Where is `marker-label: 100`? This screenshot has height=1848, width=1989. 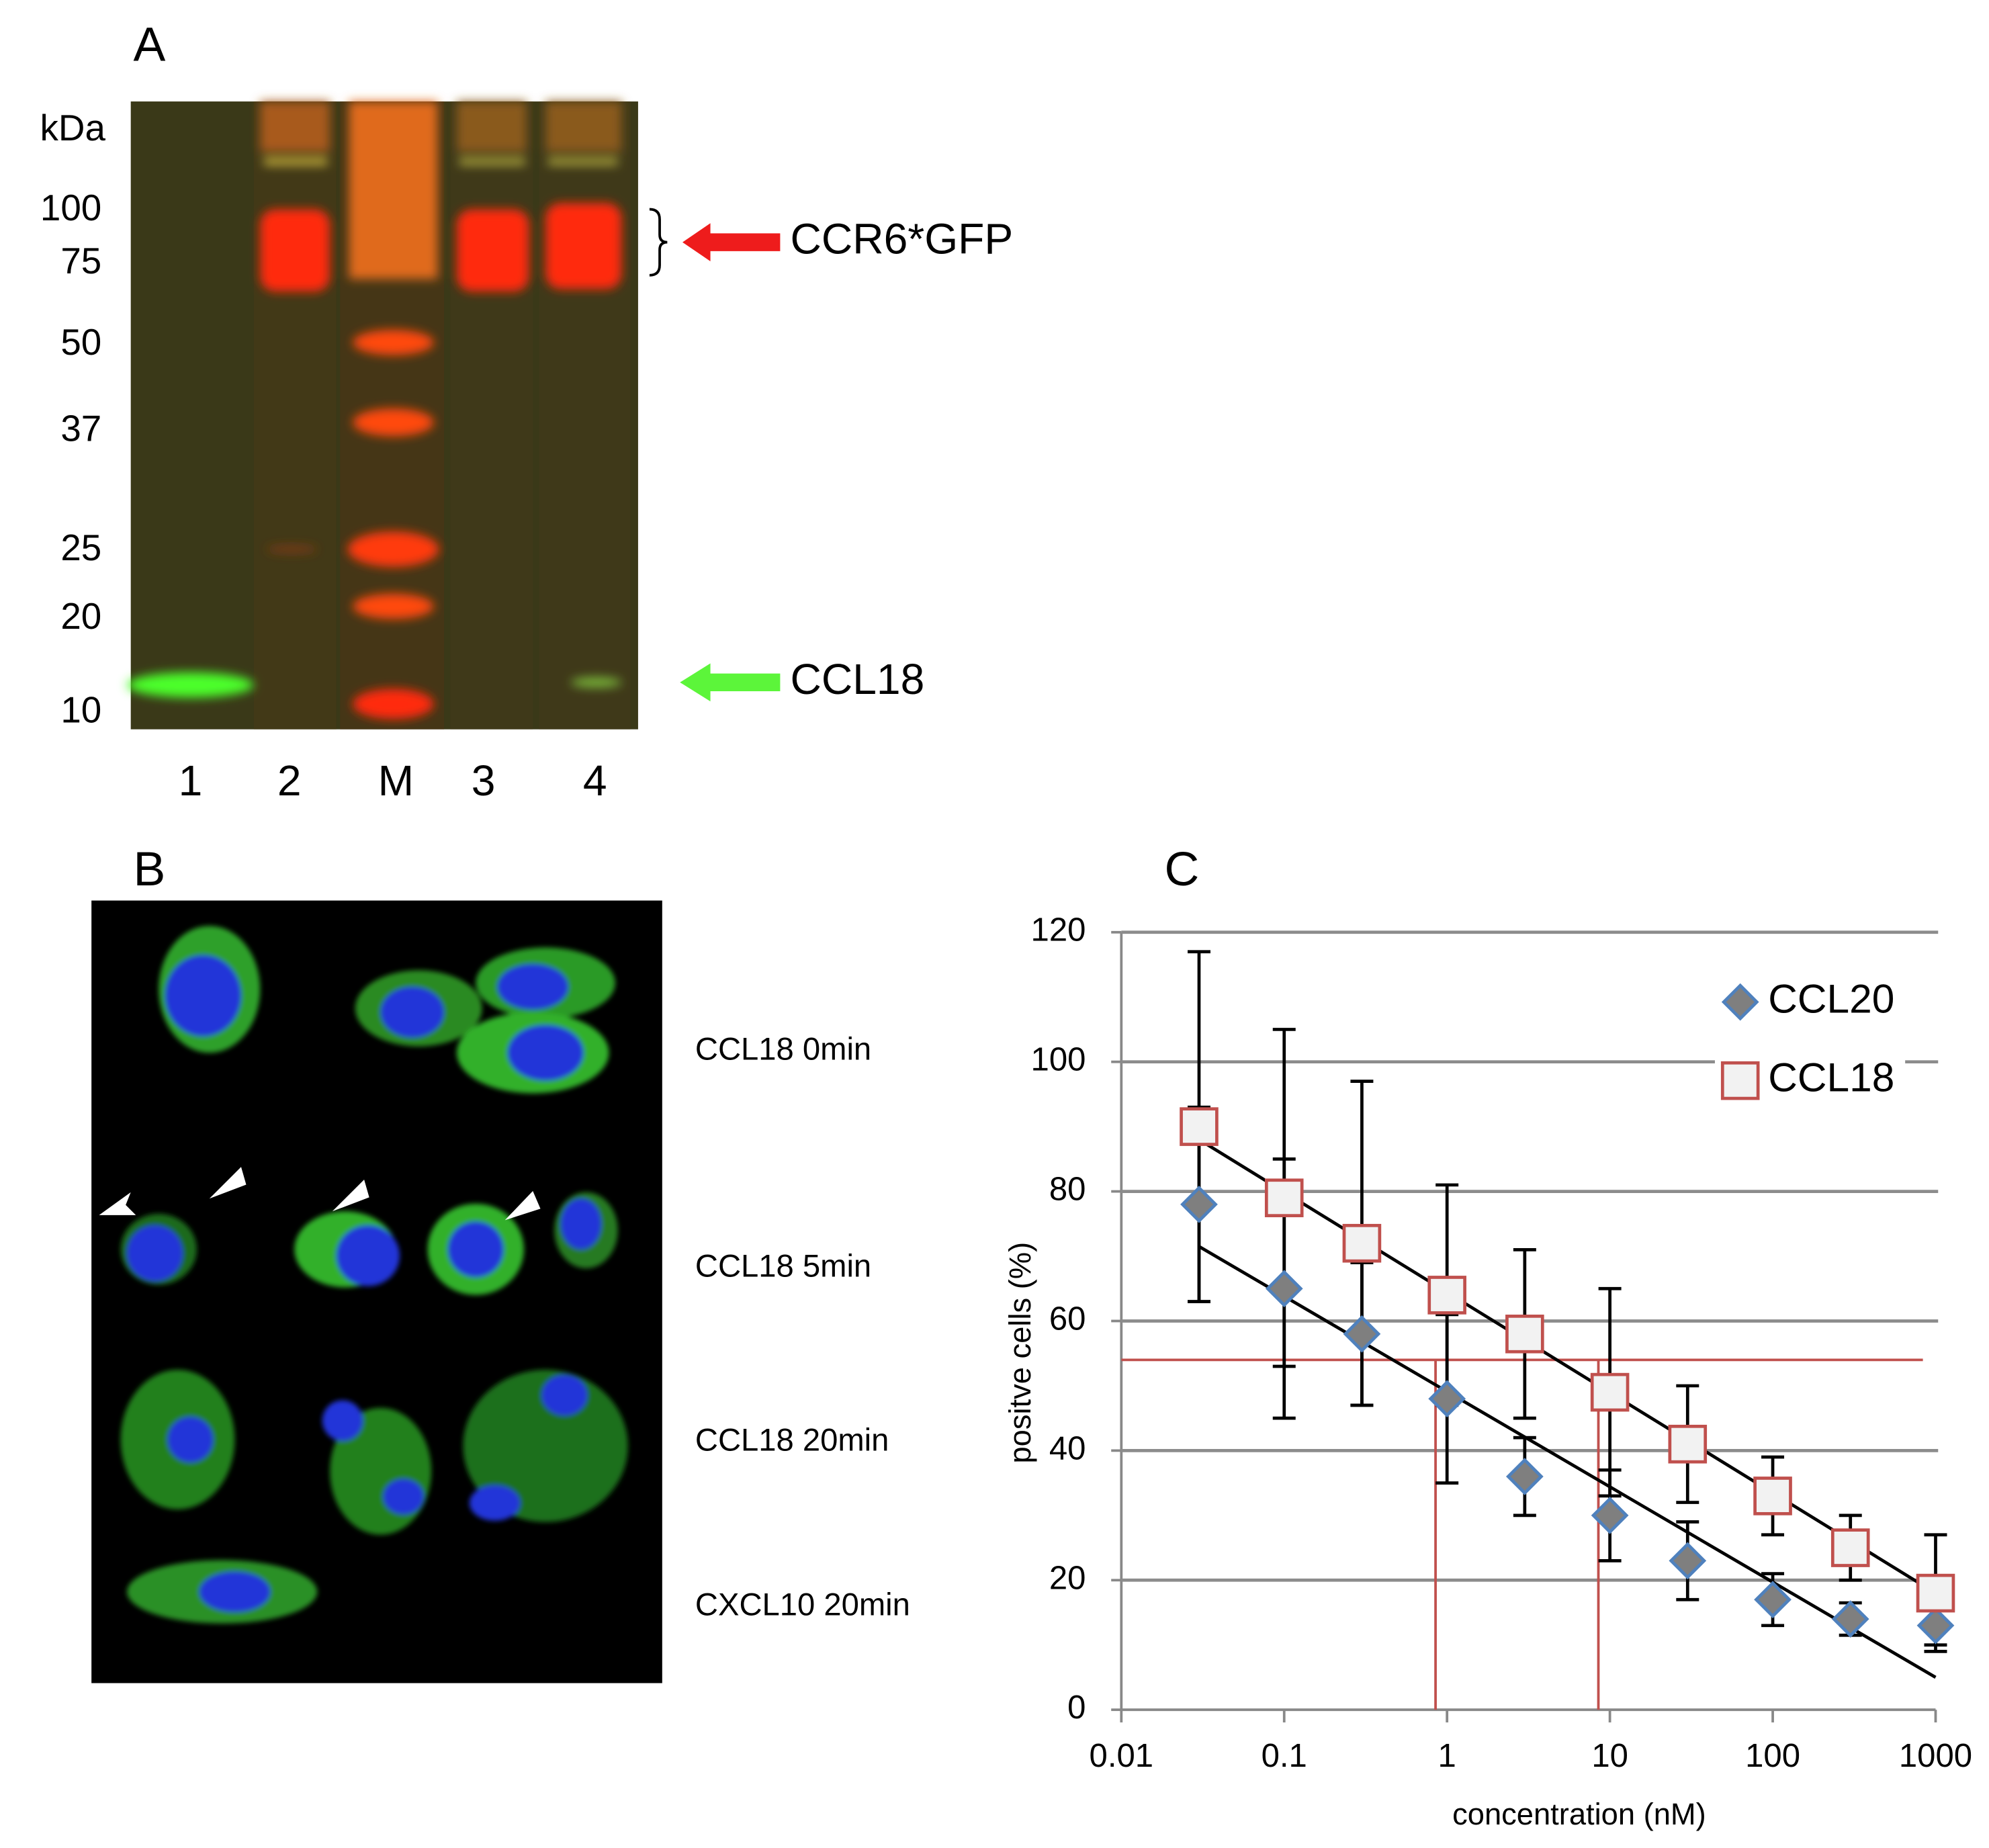 marker-label: 100 is located at coordinates (70, 207).